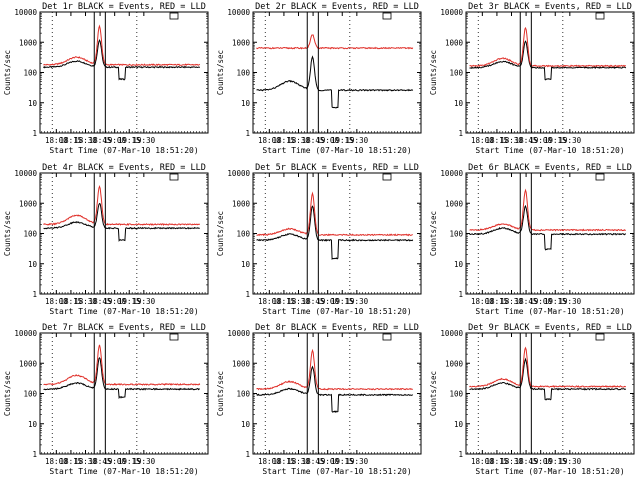 The width and height of the screenshot is (640, 484). Describe the element at coordinates (550, 328) in the screenshot. I see `panel-title: Det 9r BLACK = Events, RED = LLD` at that location.